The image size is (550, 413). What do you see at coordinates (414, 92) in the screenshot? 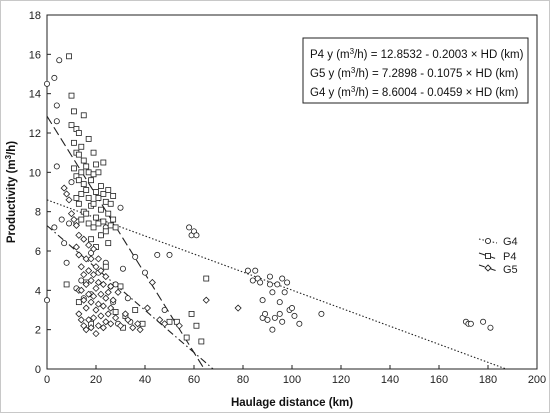
I see `equation-g4: G4 y (m3/h) = 8.6004 - 0.0459 × HD (km)` at bounding box center [414, 92].